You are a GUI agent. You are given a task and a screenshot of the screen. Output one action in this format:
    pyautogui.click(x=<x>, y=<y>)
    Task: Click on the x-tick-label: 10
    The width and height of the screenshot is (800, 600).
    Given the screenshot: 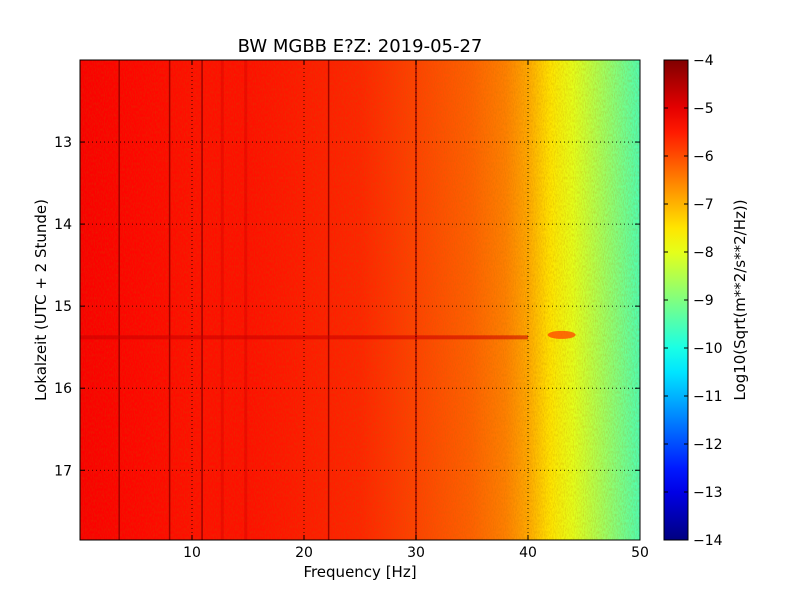 What is the action you would take?
    pyautogui.click(x=192, y=553)
    